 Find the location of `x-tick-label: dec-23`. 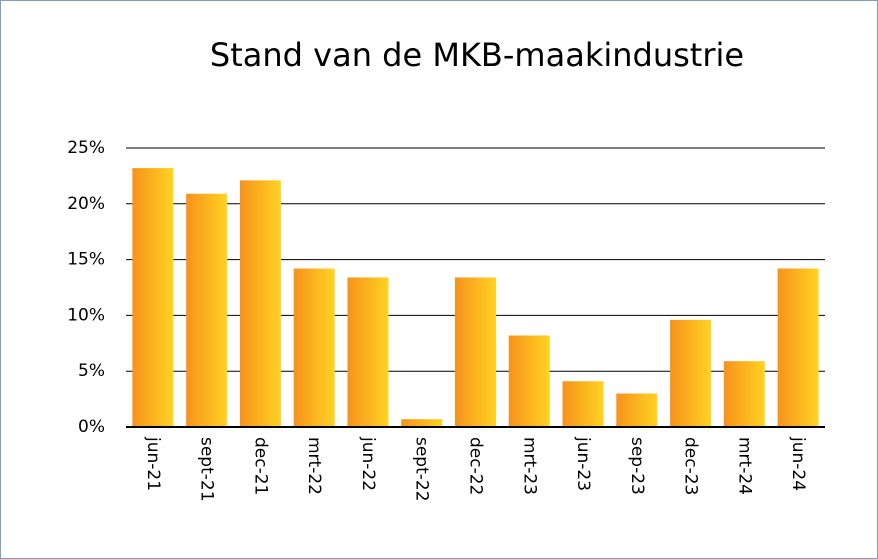

x-tick-label: dec-23 is located at coordinates (691, 466).